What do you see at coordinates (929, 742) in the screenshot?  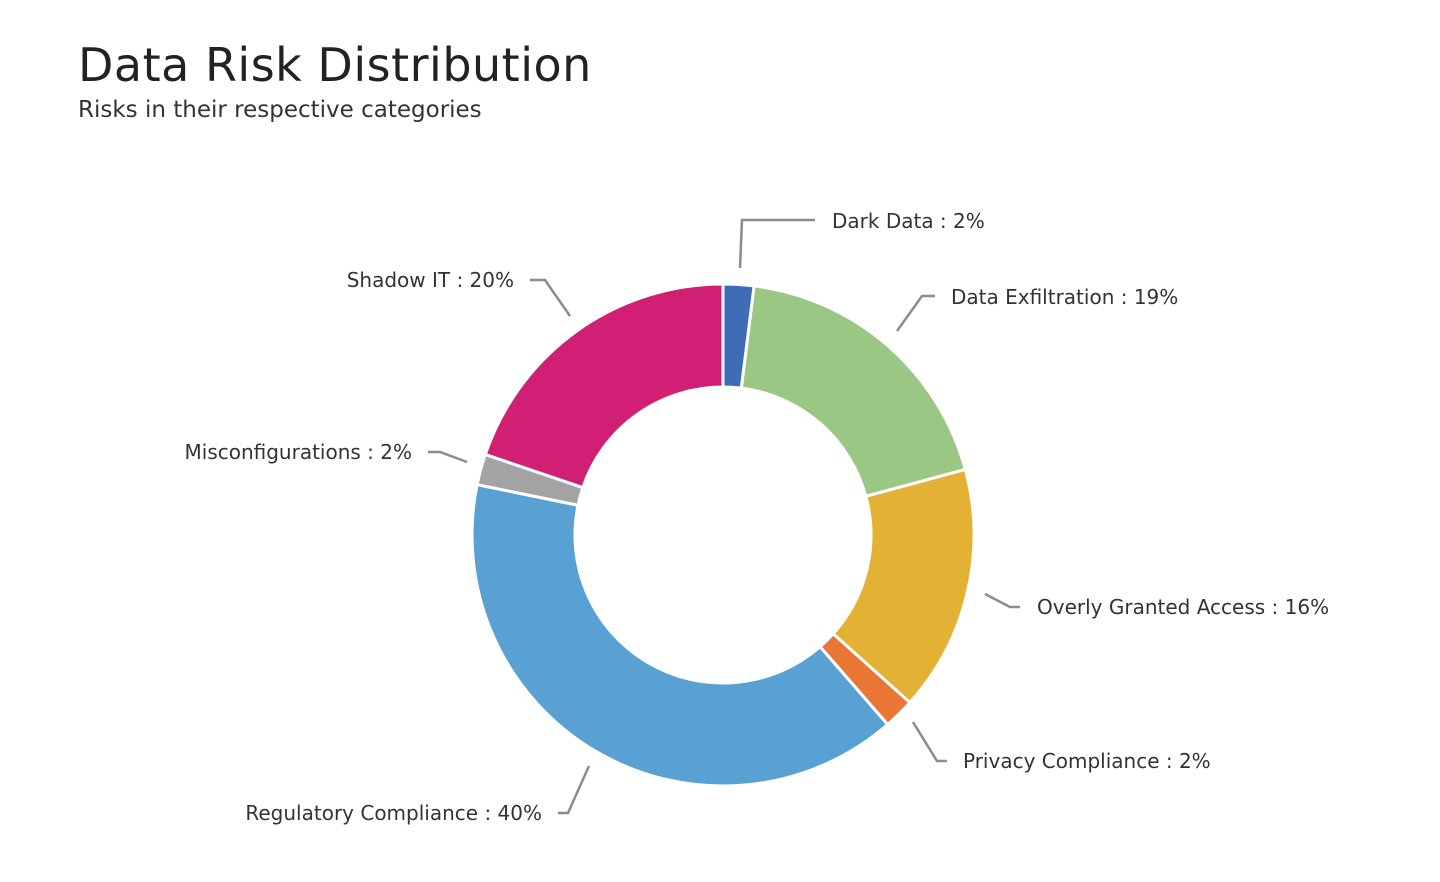 I see `leader-line-privacy-compliance` at bounding box center [929, 742].